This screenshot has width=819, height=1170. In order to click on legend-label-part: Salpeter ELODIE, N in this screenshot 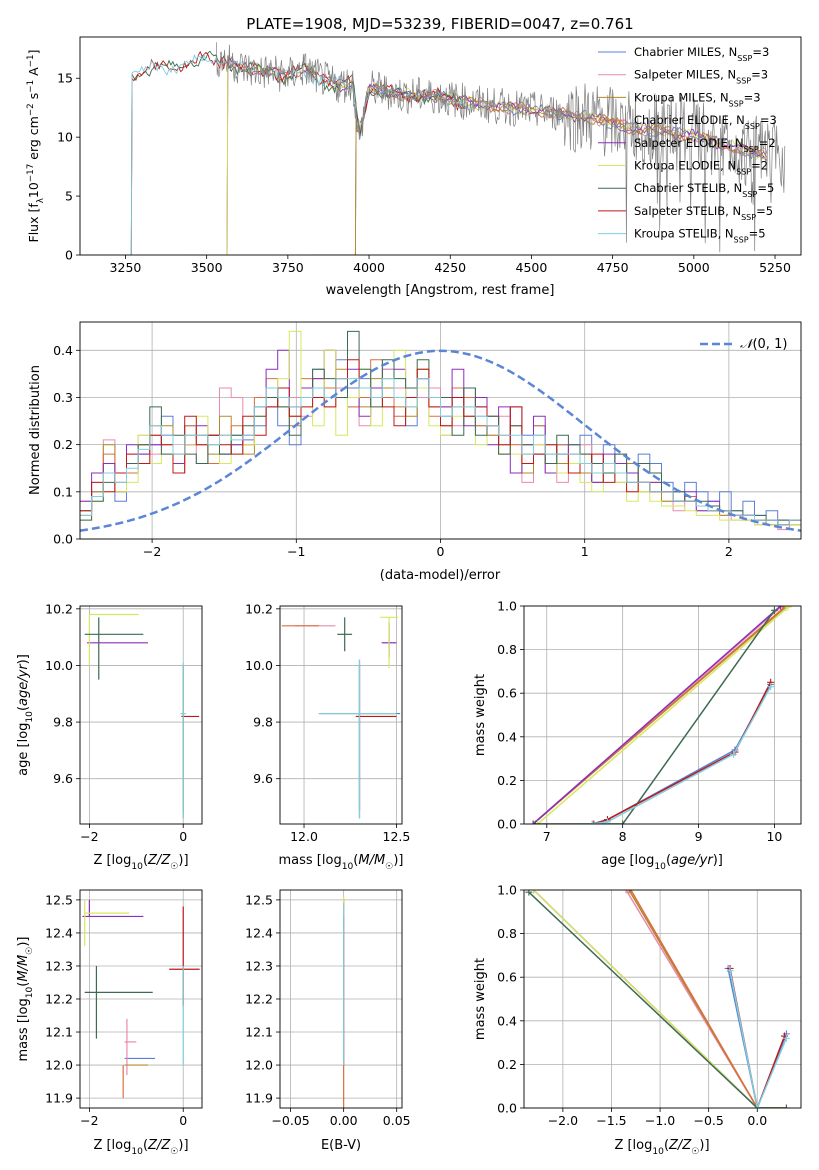, I will do `click(689, 143)`.